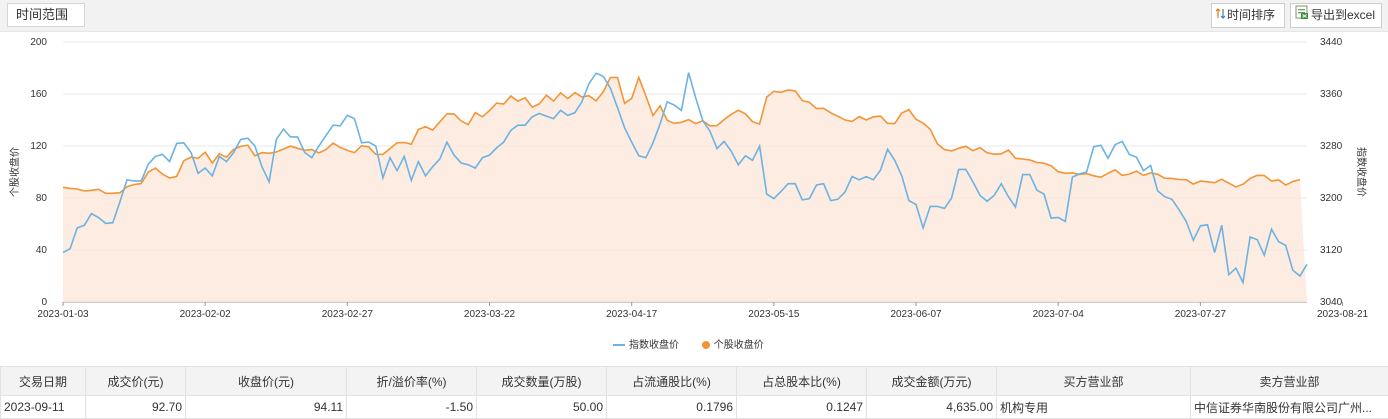 This screenshot has width=1388, height=419. Describe the element at coordinates (490, 314) in the screenshot. I see `x-tick-label: 2023-03-22` at that location.